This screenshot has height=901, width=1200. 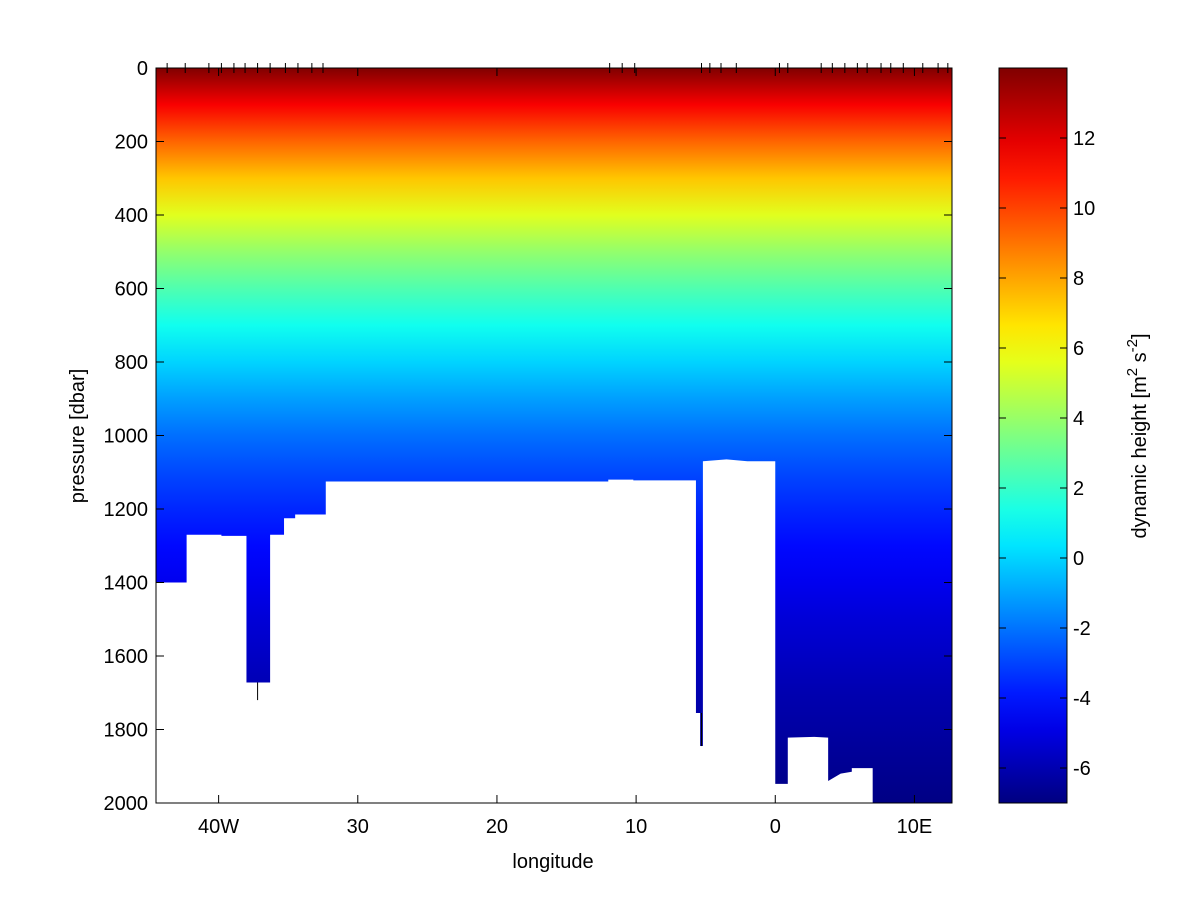 I want to click on x-tick-label: 10E, so click(x=915, y=827).